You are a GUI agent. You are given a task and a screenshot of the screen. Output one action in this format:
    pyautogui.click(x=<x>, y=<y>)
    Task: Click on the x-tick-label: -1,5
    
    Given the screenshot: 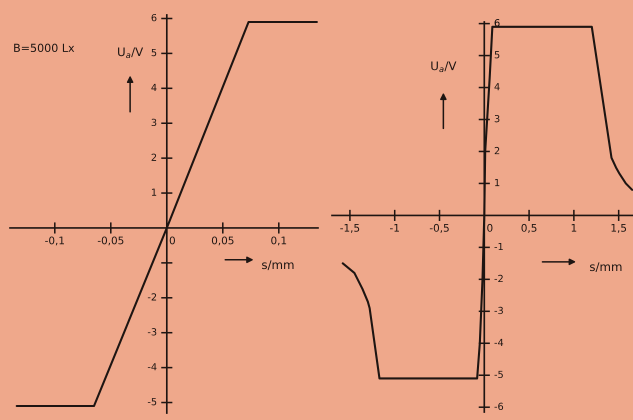 What is the action you would take?
    pyautogui.click(x=350, y=228)
    